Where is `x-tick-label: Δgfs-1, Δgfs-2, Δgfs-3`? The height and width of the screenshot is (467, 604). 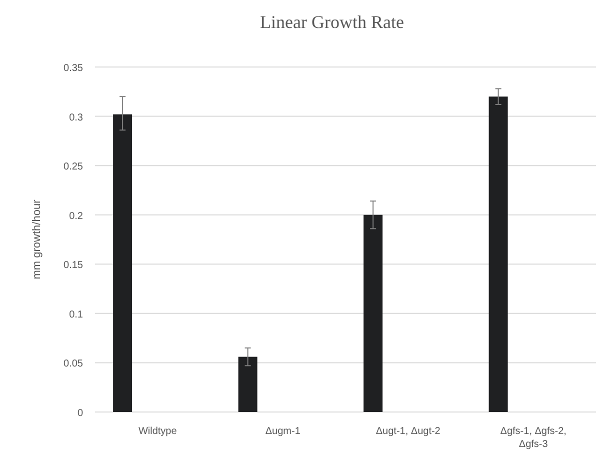
x-tick-label: Δgfs-1, Δgfs-2, Δgfs-3 is located at coordinates (533, 438).